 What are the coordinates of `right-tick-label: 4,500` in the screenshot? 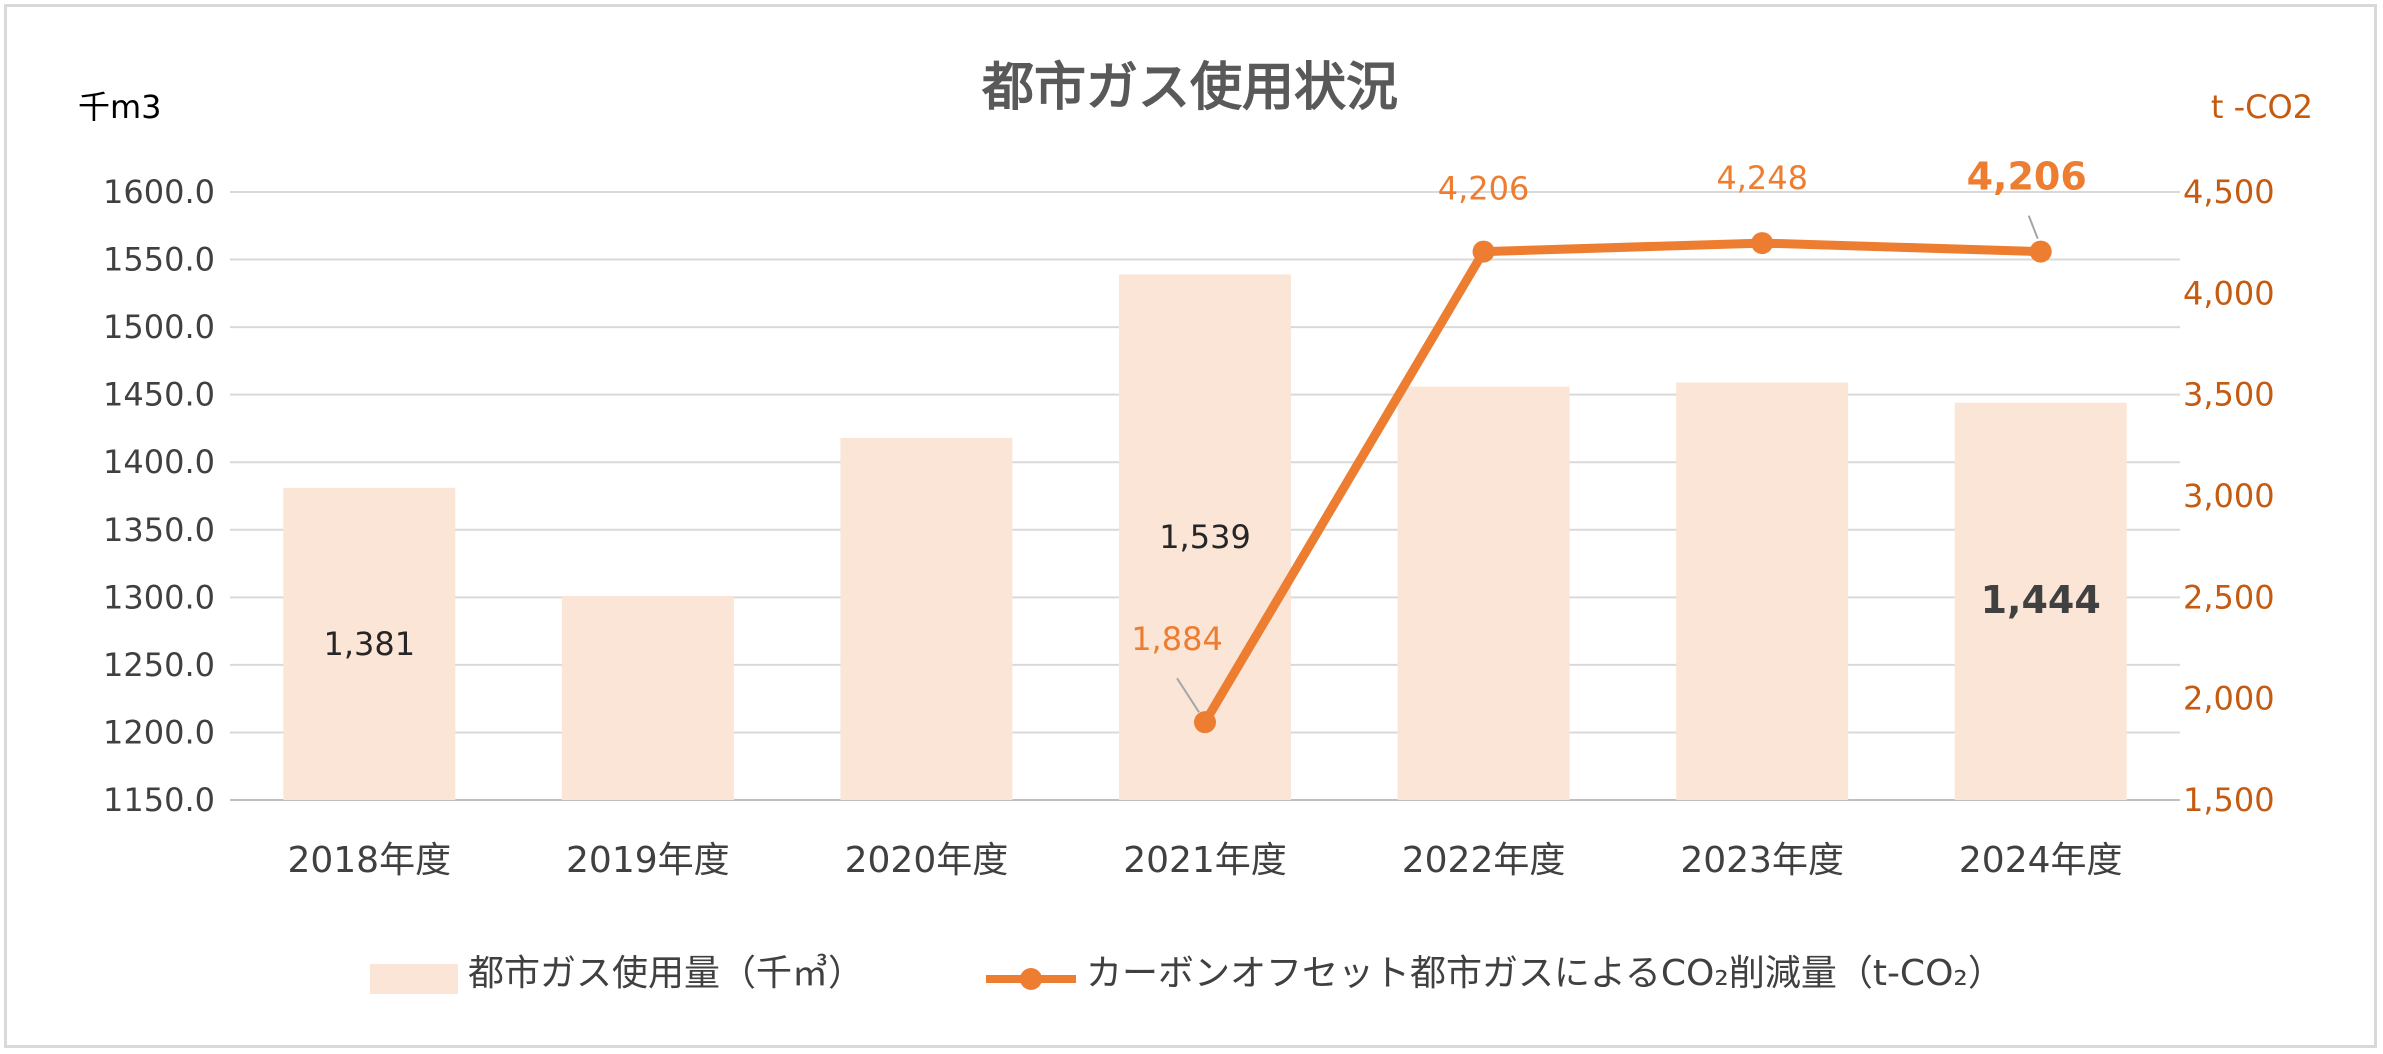 It's located at (2229, 192).